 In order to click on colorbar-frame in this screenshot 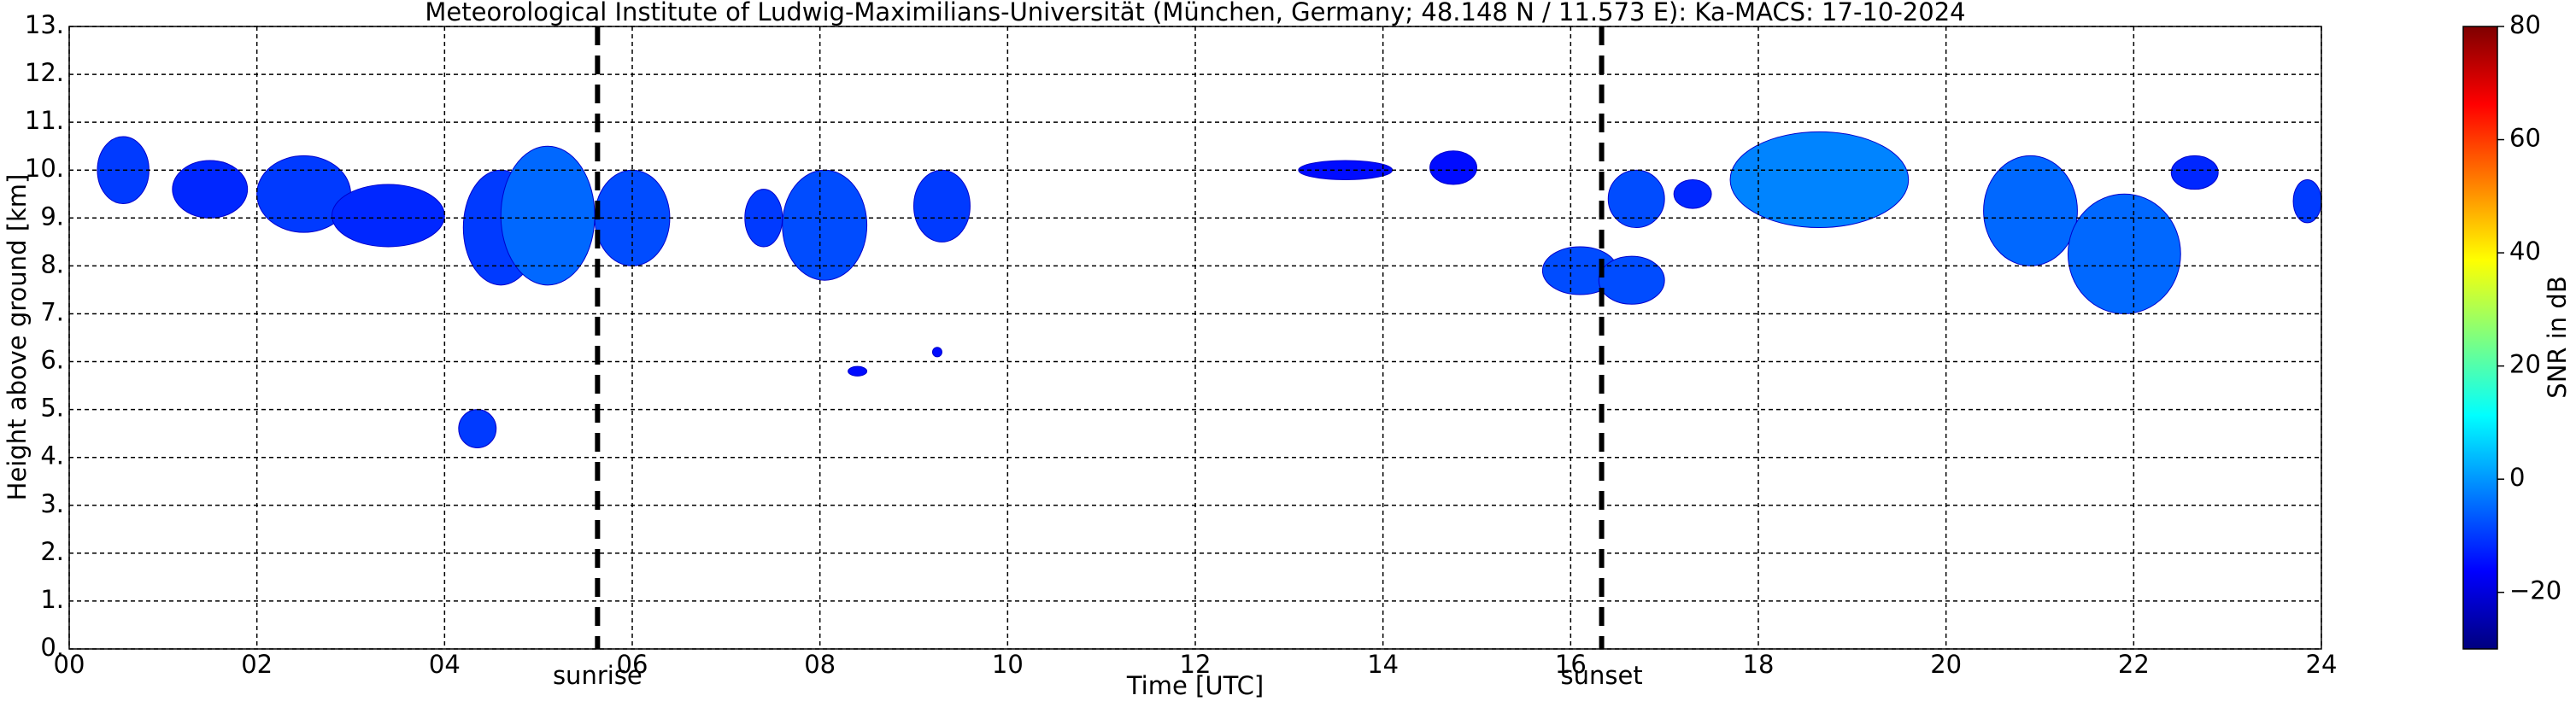, I will do `click(2480, 338)`.